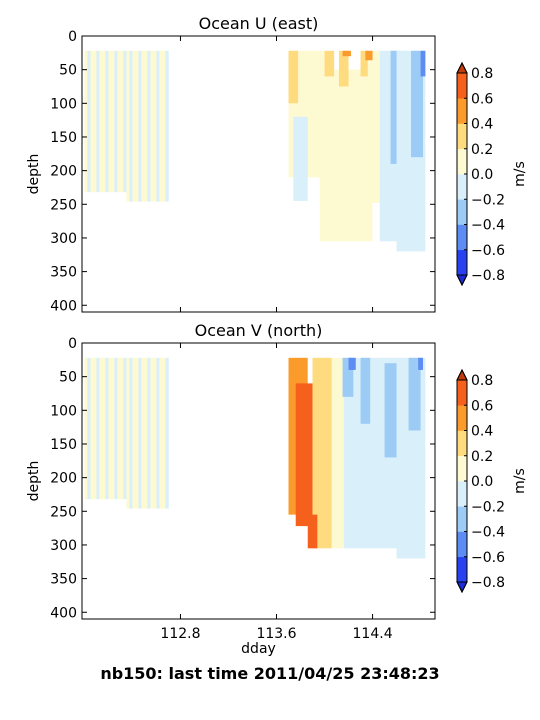 This screenshot has height=720, width=540. What do you see at coordinates (259, 330) in the screenshot?
I see `panel-title: Ocean V (north)` at bounding box center [259, 330].